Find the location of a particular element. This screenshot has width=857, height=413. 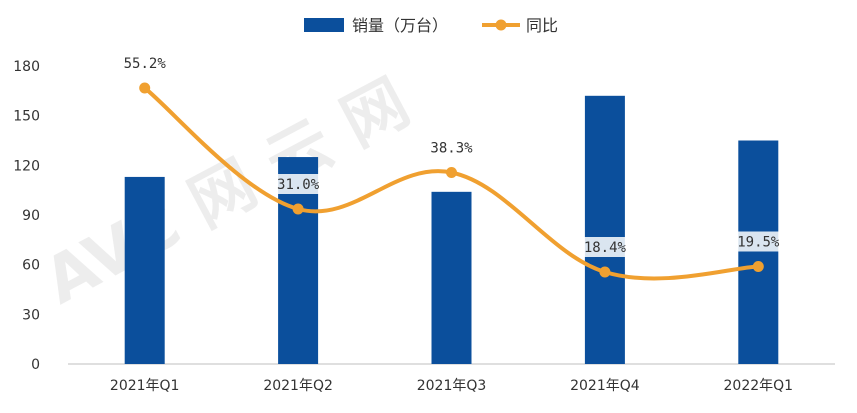

legend-bar-swatch is located at coordinates (324, 25).